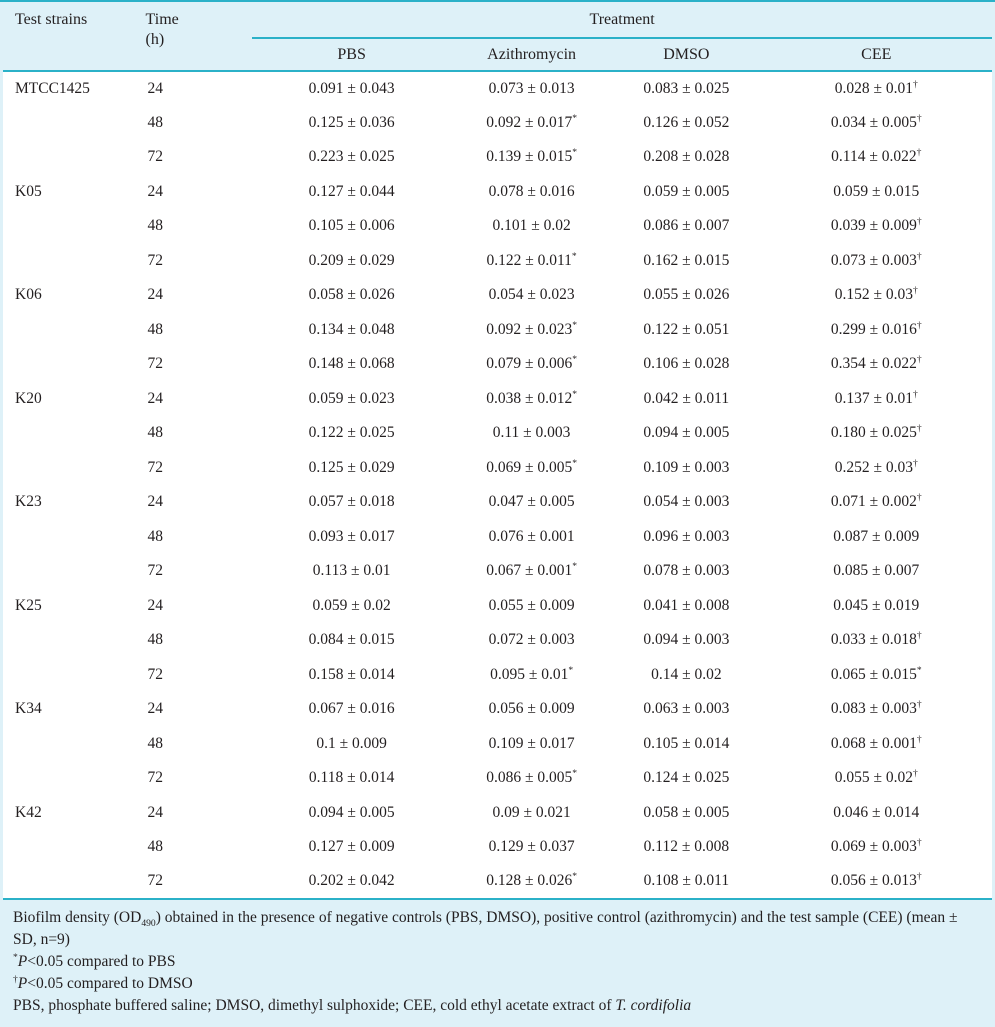  Describe the element at coordinates (351, 157) in the screenshot. I see `value-cell: 0.223 ± 0.025` at that location.